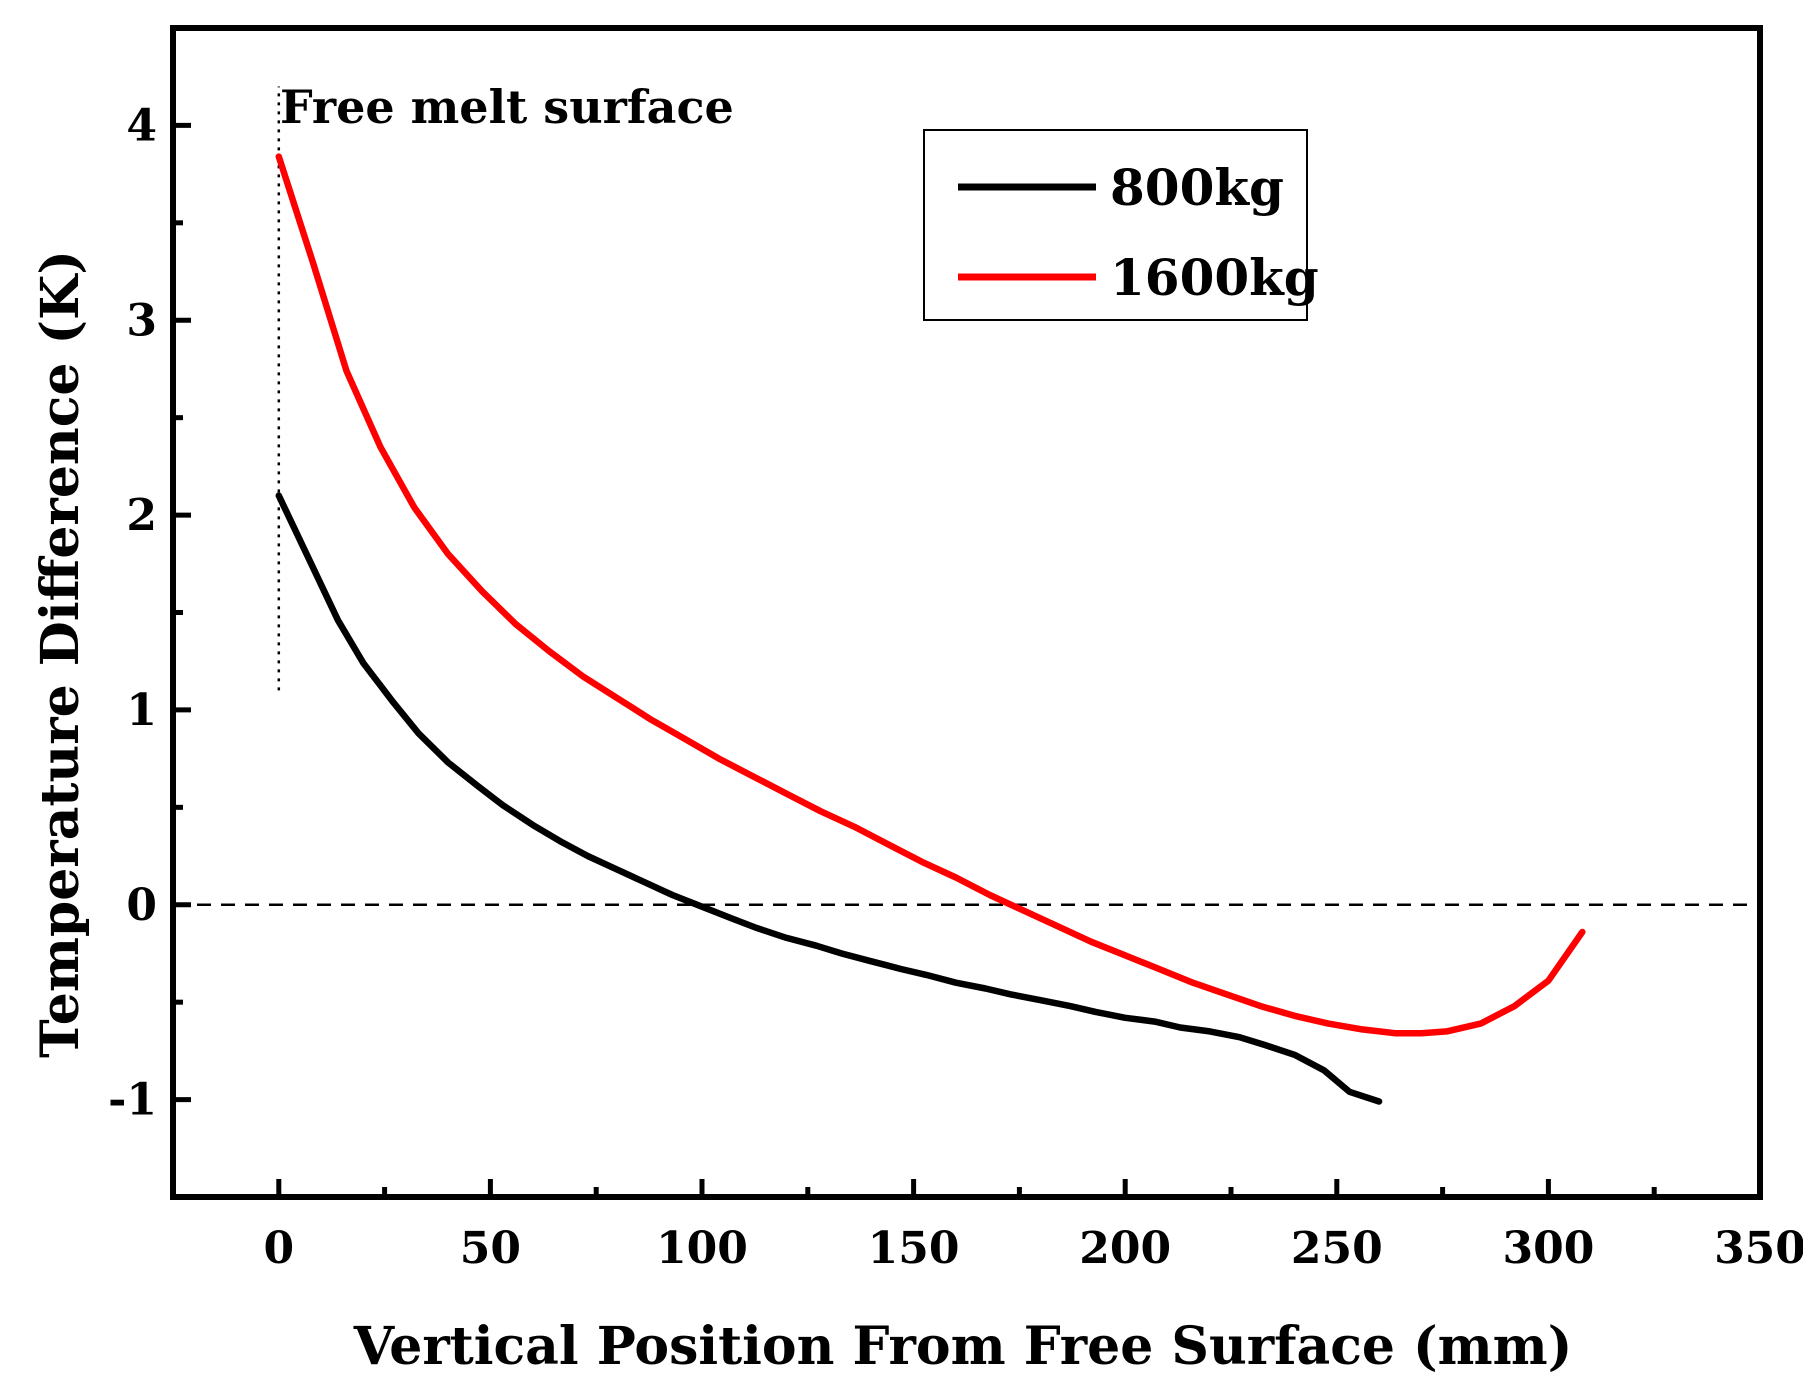  I want to click on x-tick-label-200: 200, so click(1125, 1248).